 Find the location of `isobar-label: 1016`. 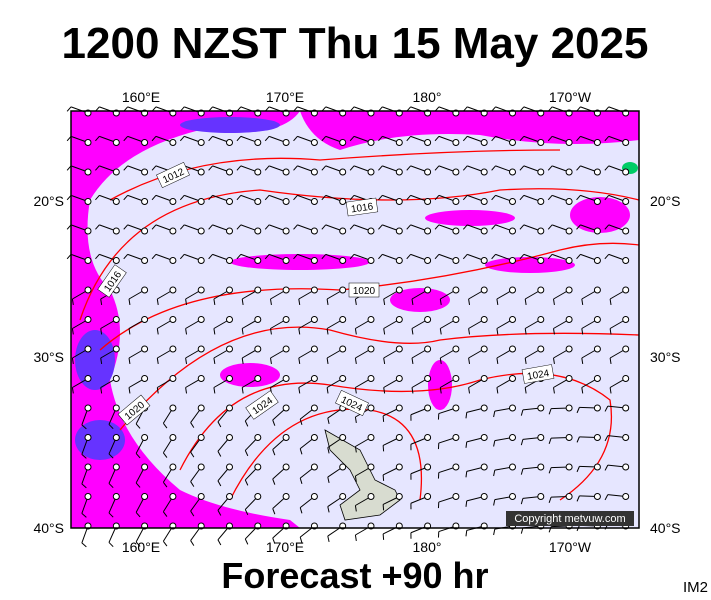

isobar-label: 1016 is located at coordinates (362, 208).